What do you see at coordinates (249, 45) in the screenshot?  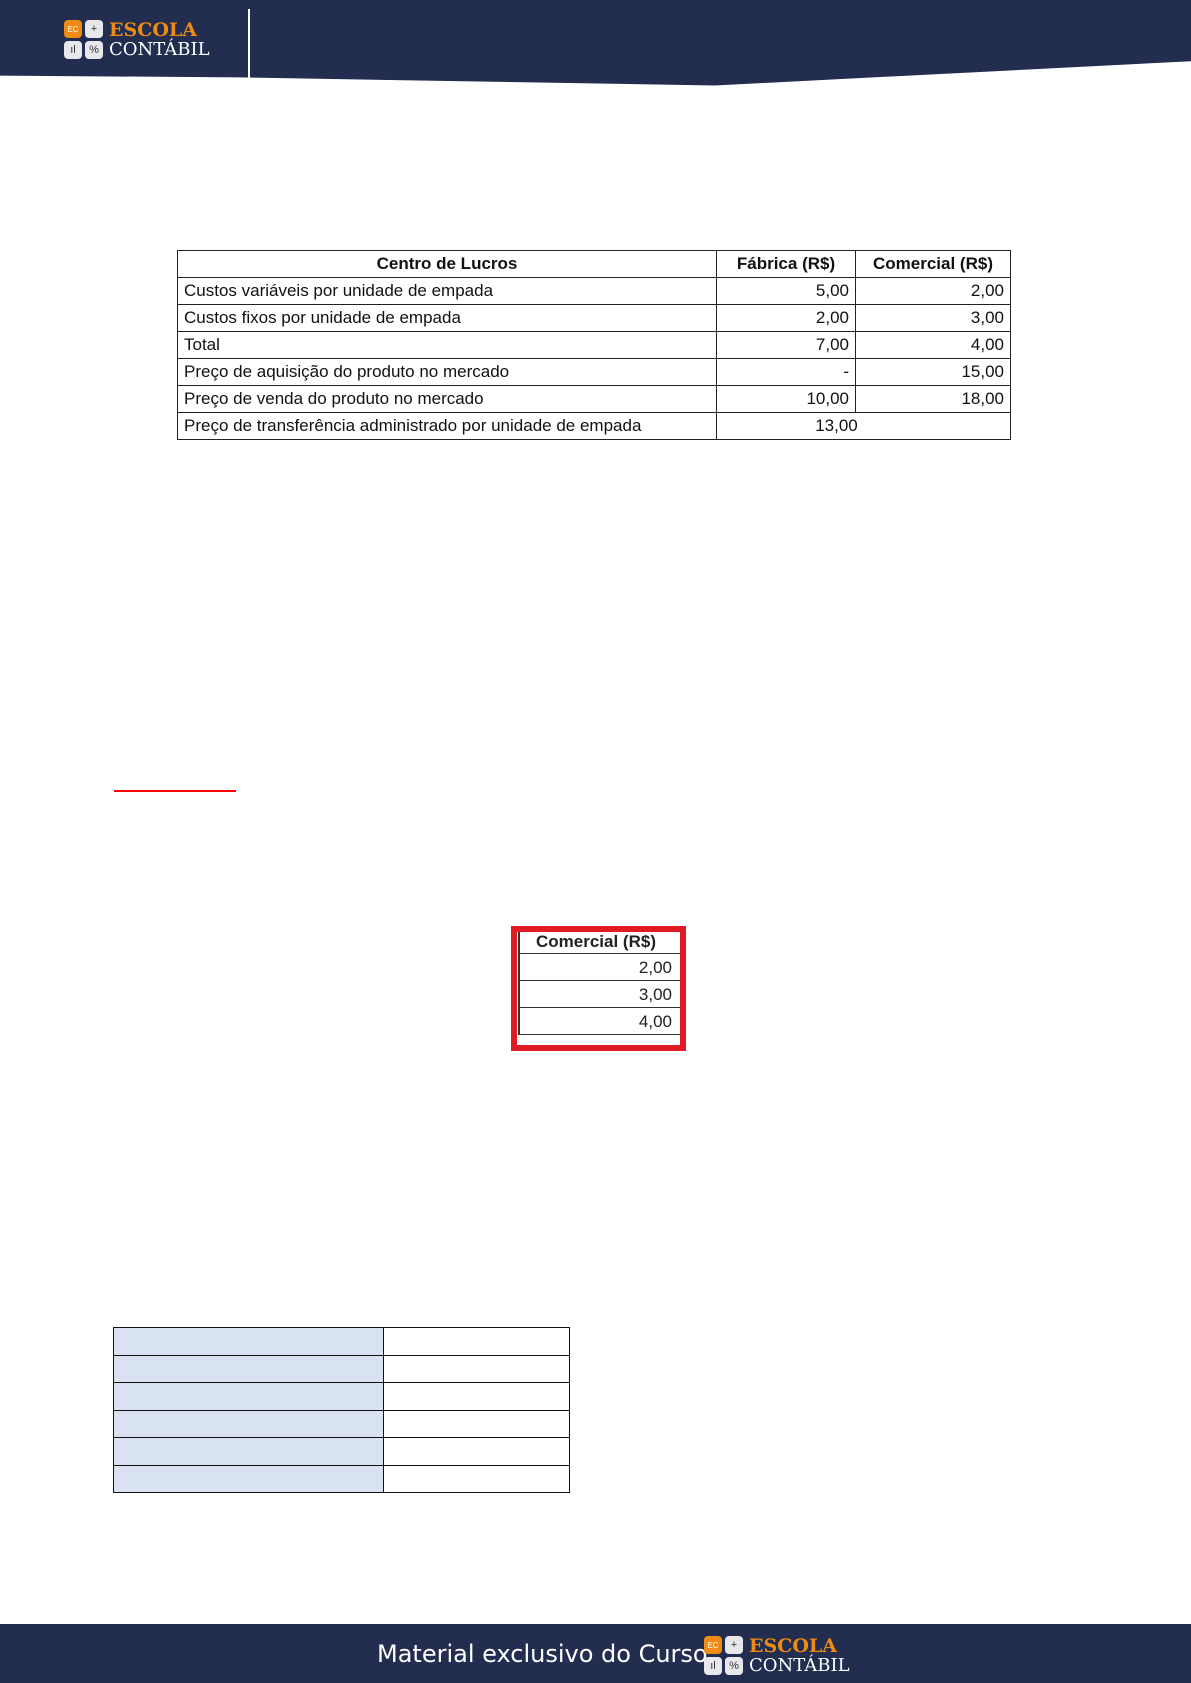 I see `header-divider` at bounding box center [249, 45].